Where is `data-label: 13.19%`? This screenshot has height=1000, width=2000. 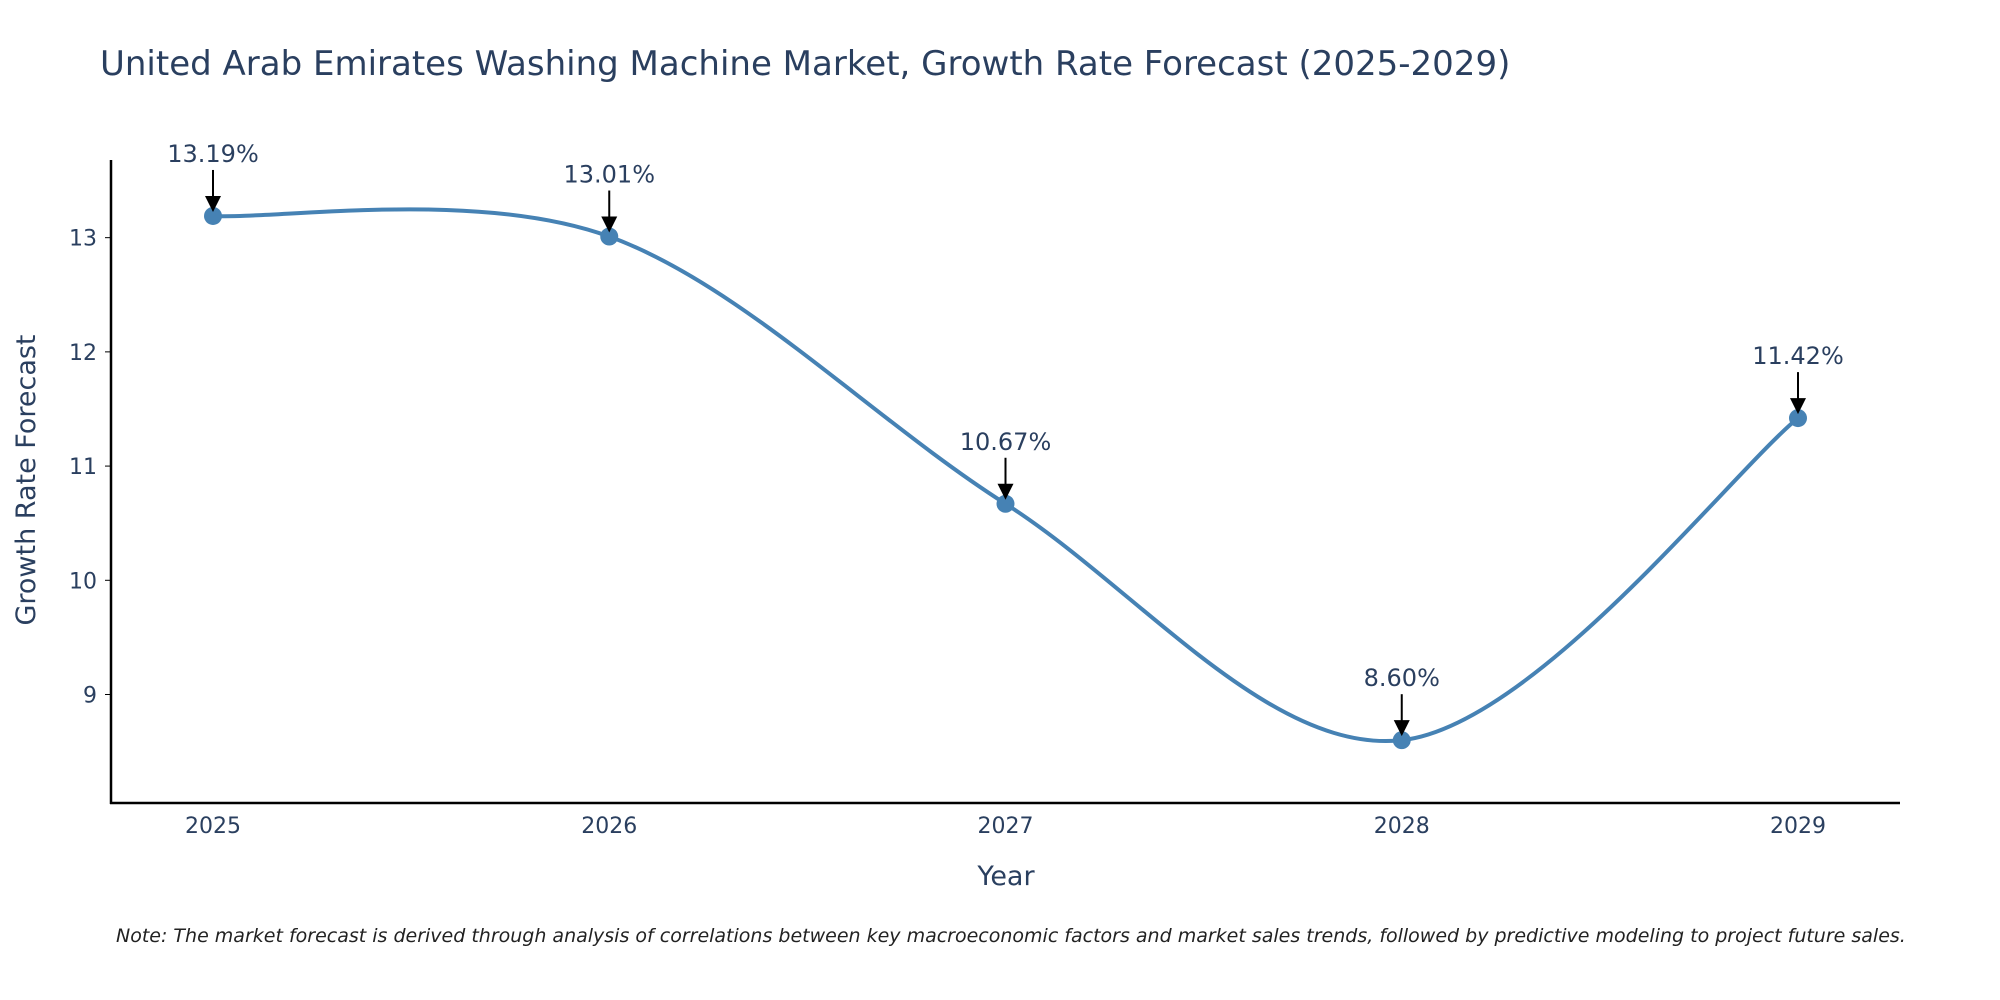 data-label: 13.19% is located at coordinates (213, 154).